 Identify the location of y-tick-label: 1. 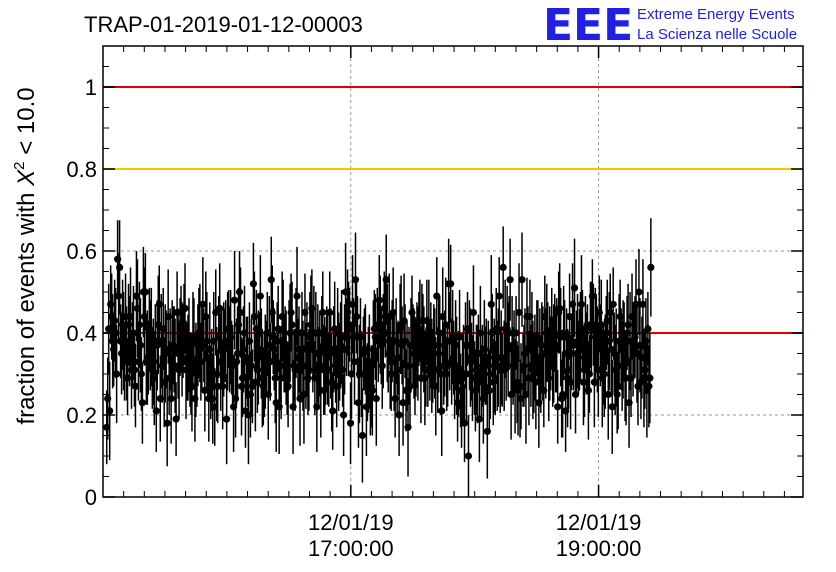
(91, 87).